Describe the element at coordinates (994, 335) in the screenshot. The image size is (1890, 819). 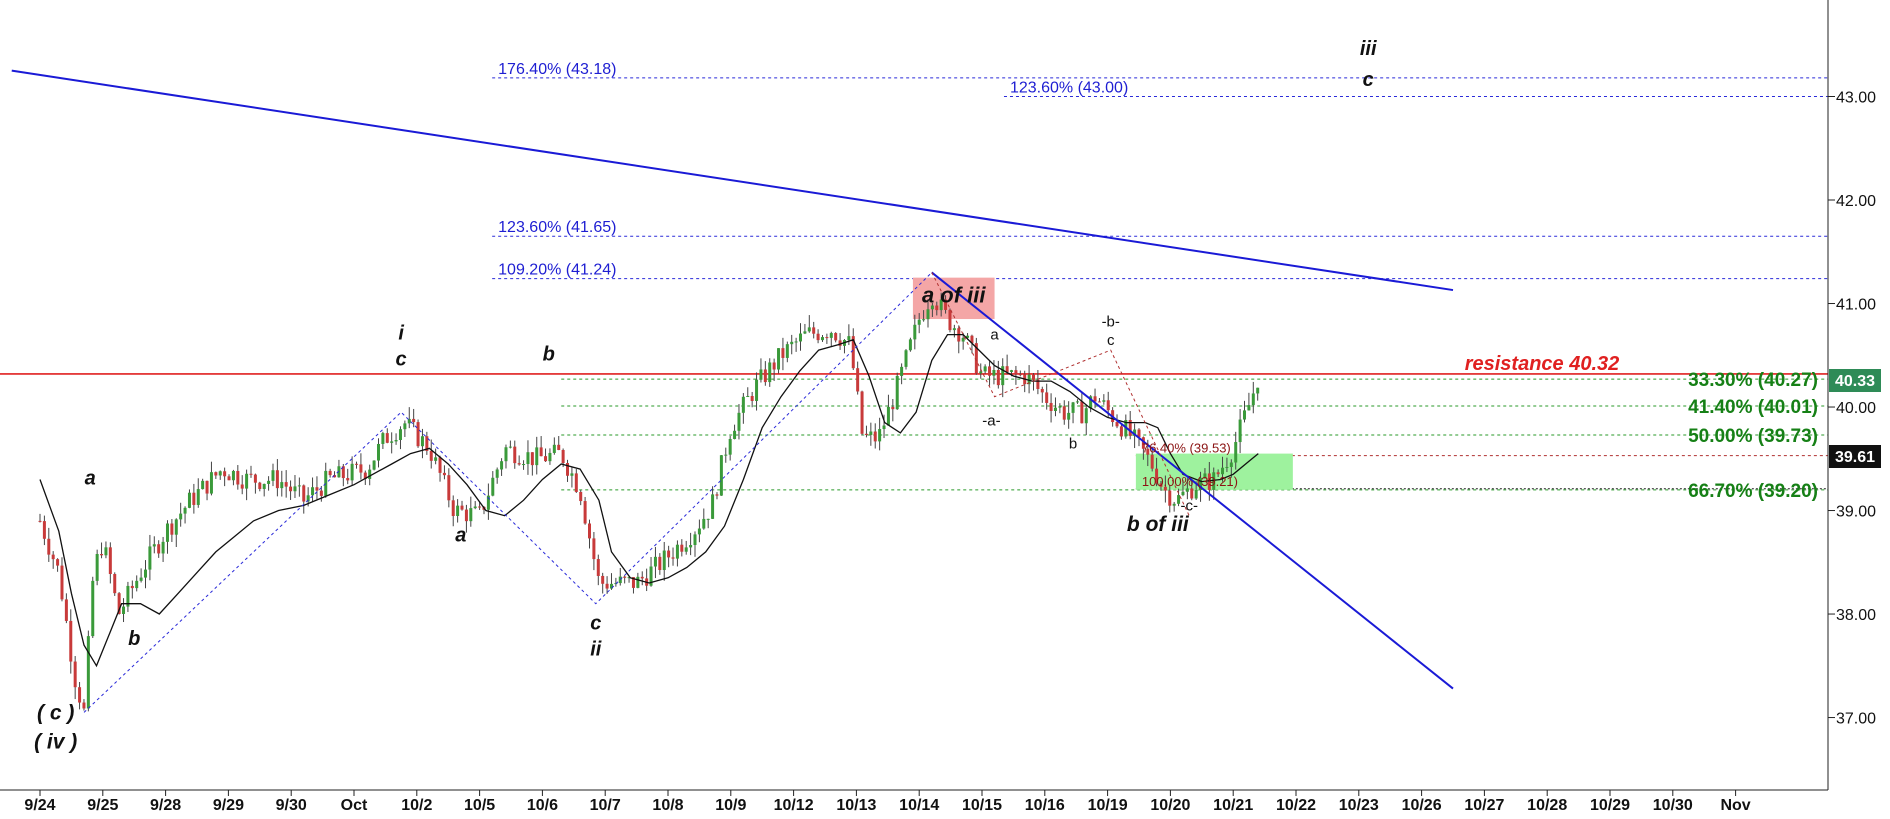
I see `minor-wave-label: a` at that location.